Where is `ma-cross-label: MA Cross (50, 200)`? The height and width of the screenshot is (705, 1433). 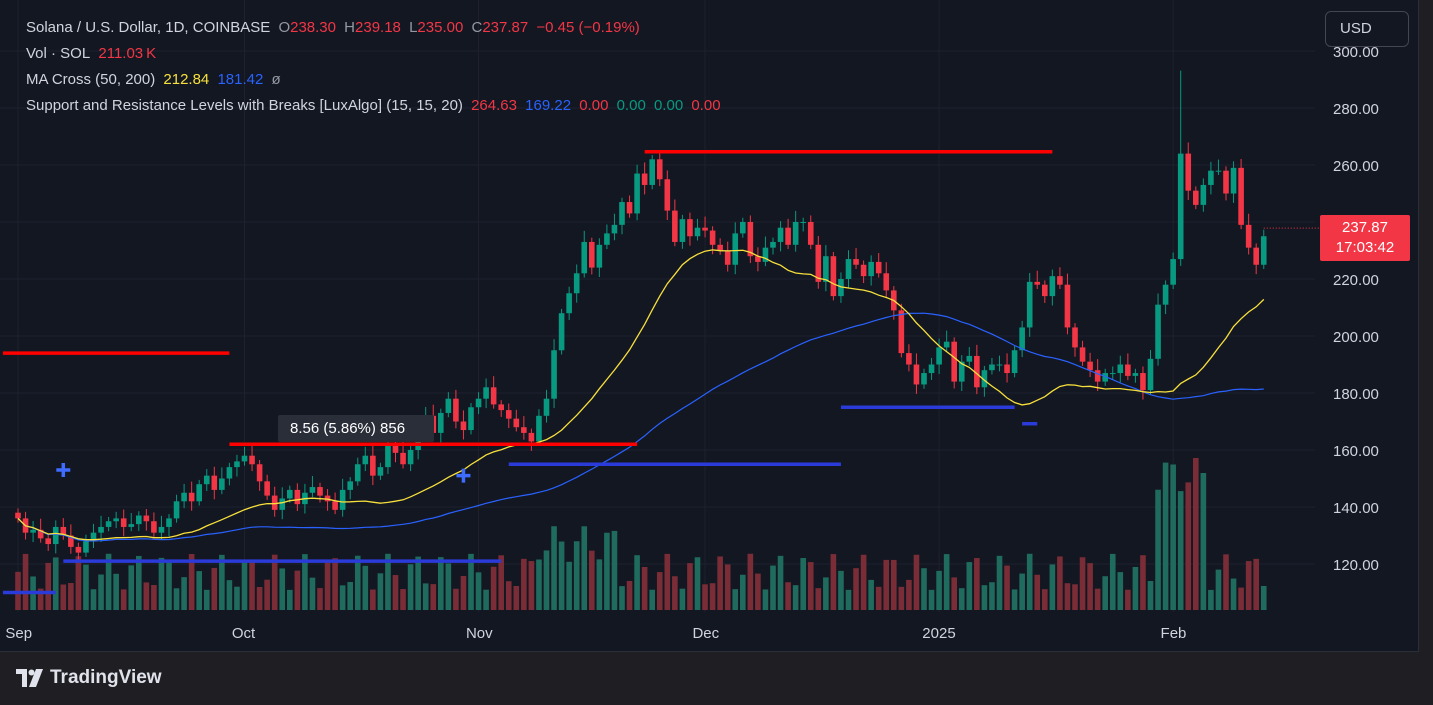
ma-cross-label: MA Cross (50, 200) is located at coordinates (91, 79).